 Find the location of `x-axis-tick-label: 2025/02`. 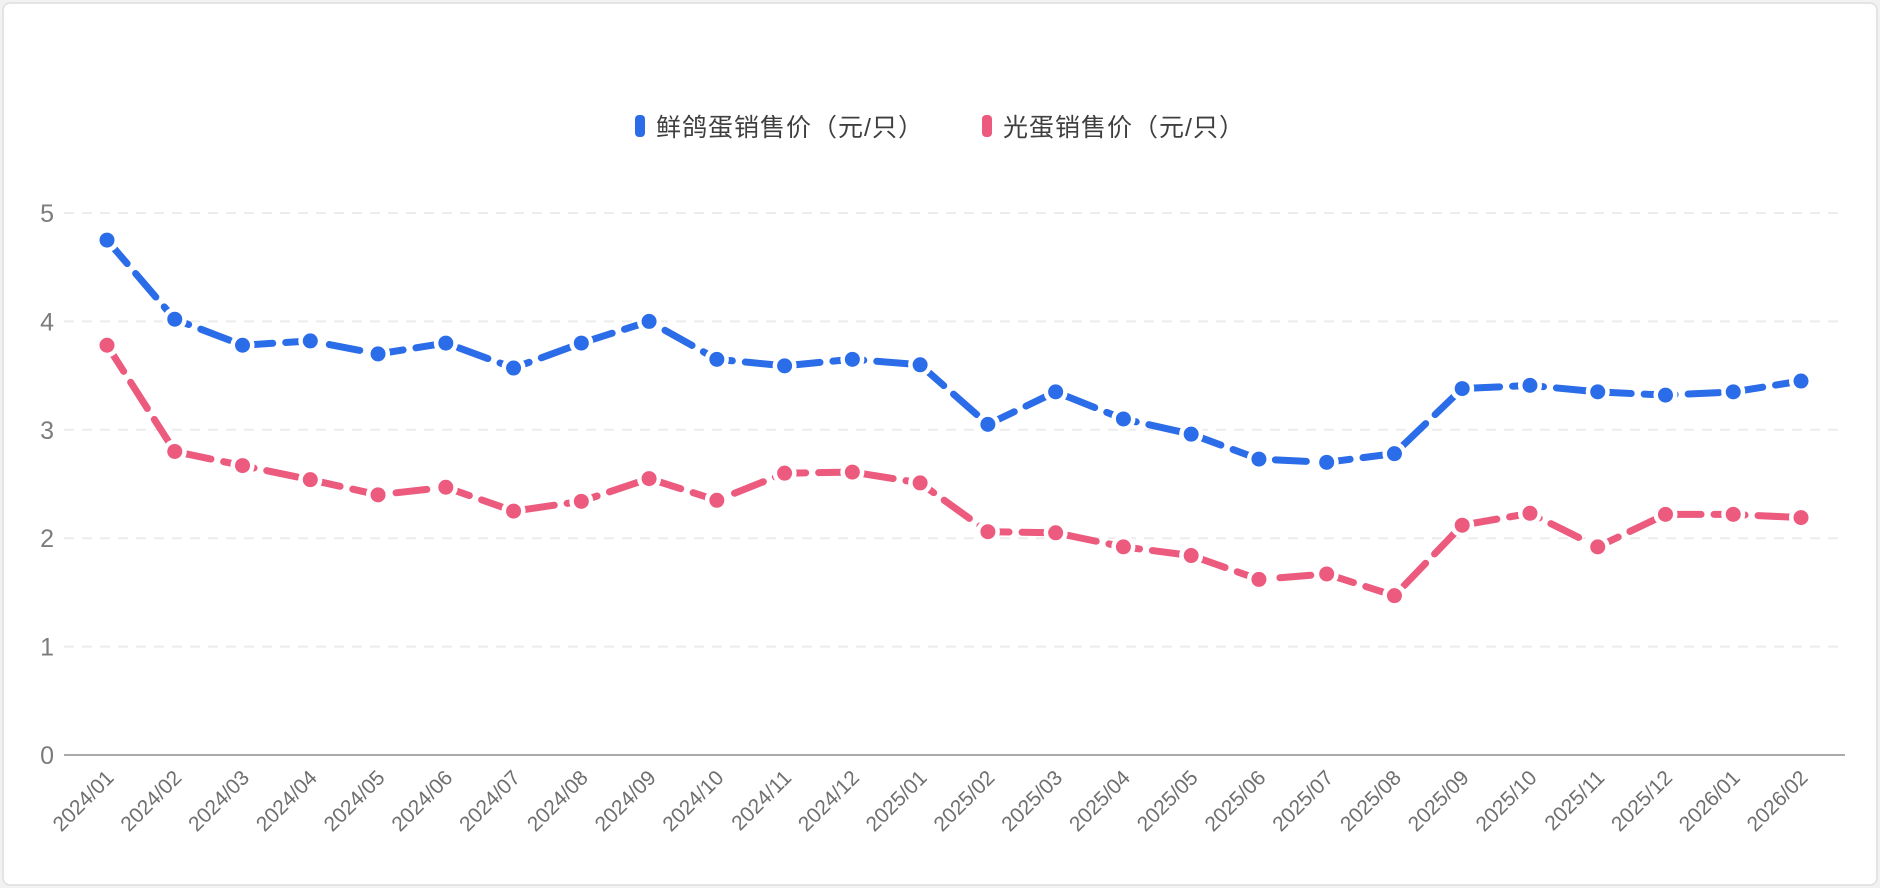

x-axis-tick-label: 2025/02 is located at coordinates (964, 801).